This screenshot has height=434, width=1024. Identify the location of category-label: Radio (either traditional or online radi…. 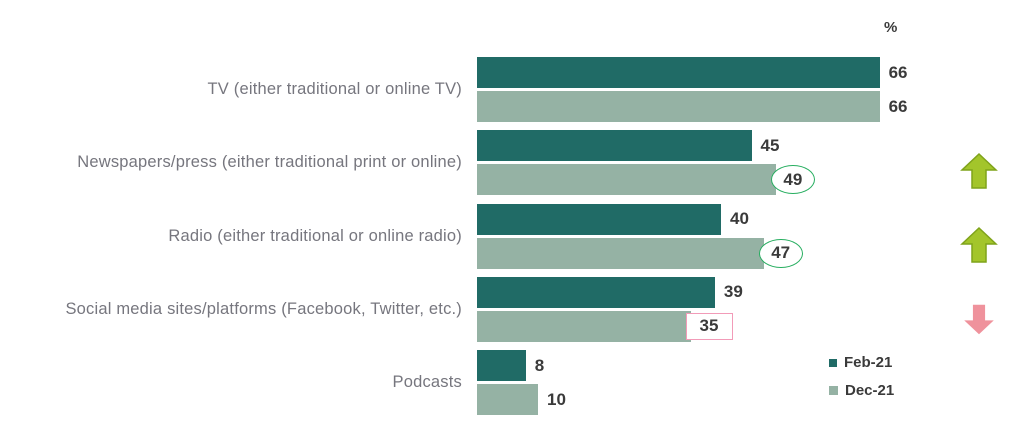
(315, 235).